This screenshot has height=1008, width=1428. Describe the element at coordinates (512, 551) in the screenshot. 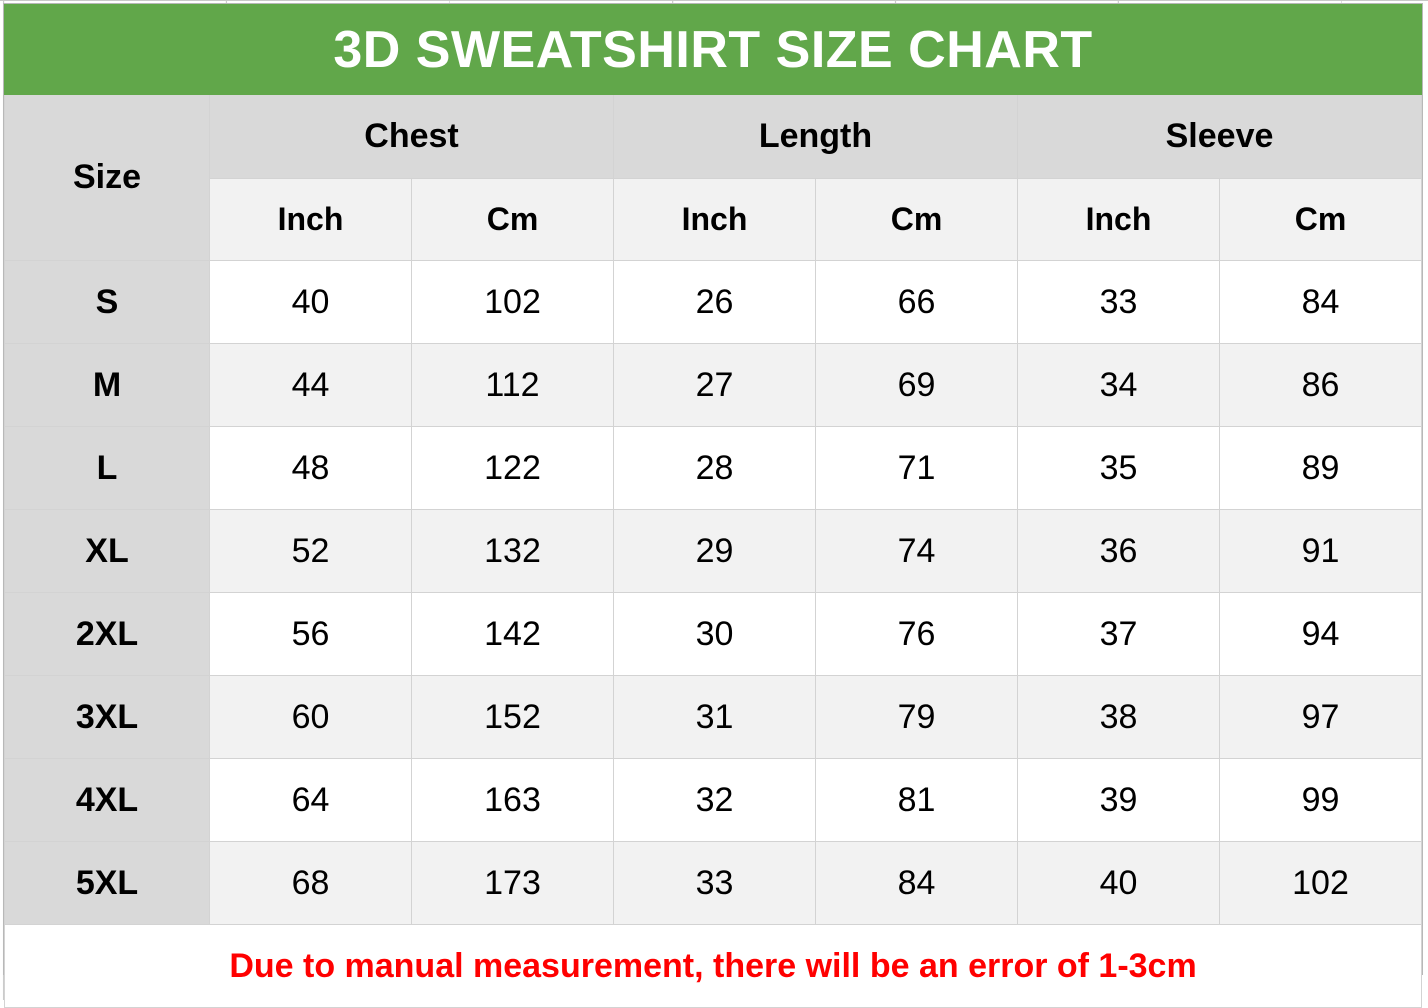

I see `cell-chest-cm: 132` at that location.